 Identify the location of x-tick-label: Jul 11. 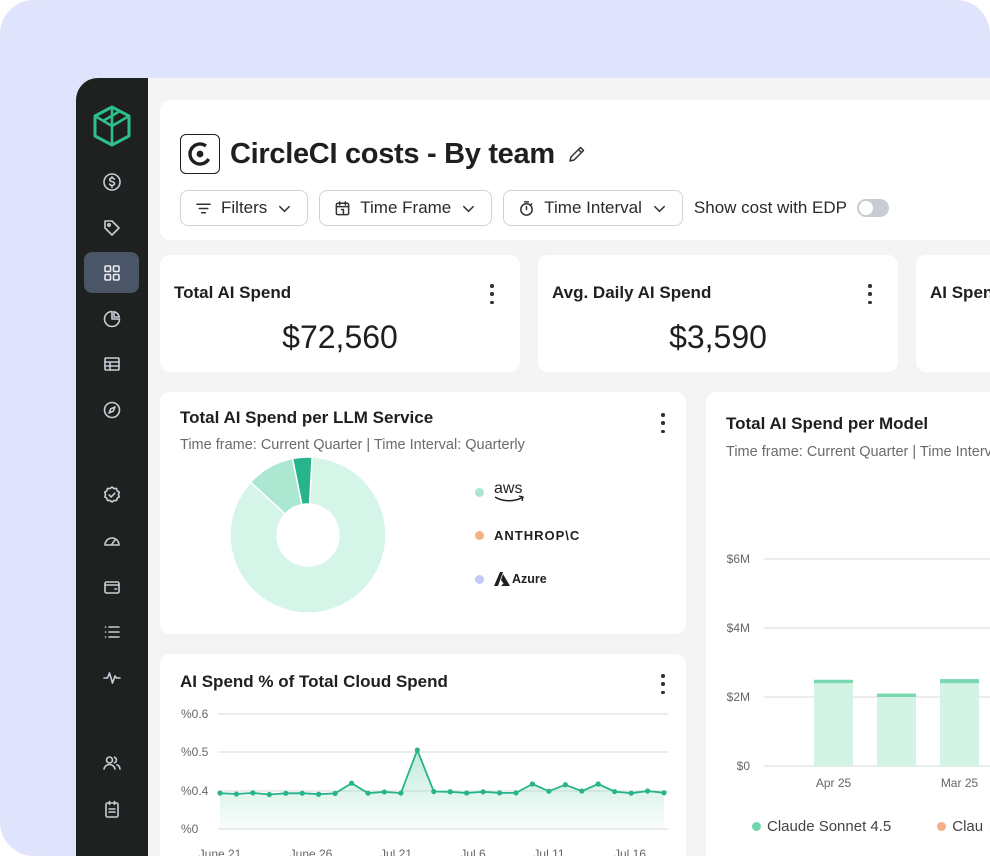
(548, 851).